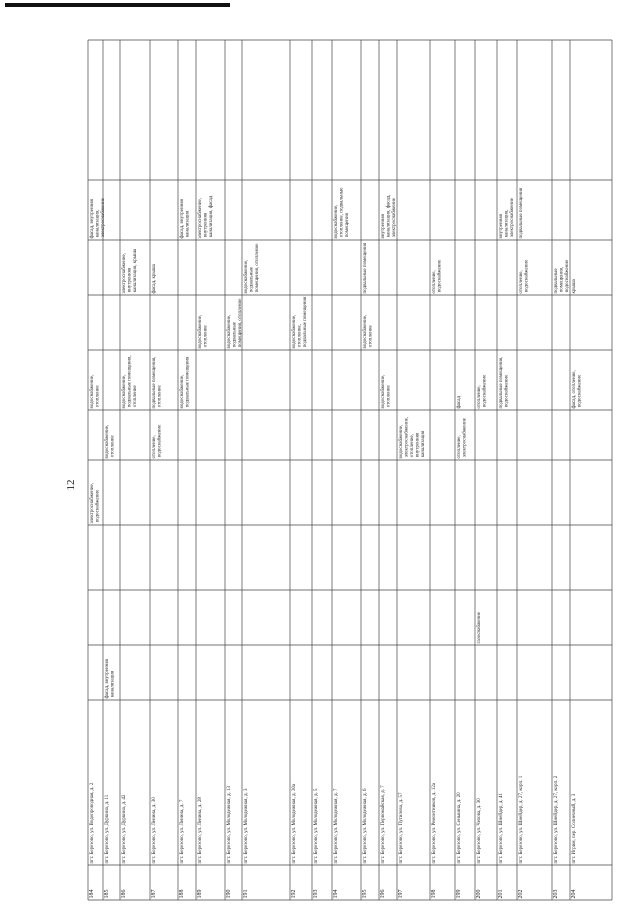 The image size is (640, 905). What do you see at coordinates (365, 826) in the screenshot?
I see `address: пгт. Березово, ул. Молодежная, д. 6` at bounding box center [365, 826].